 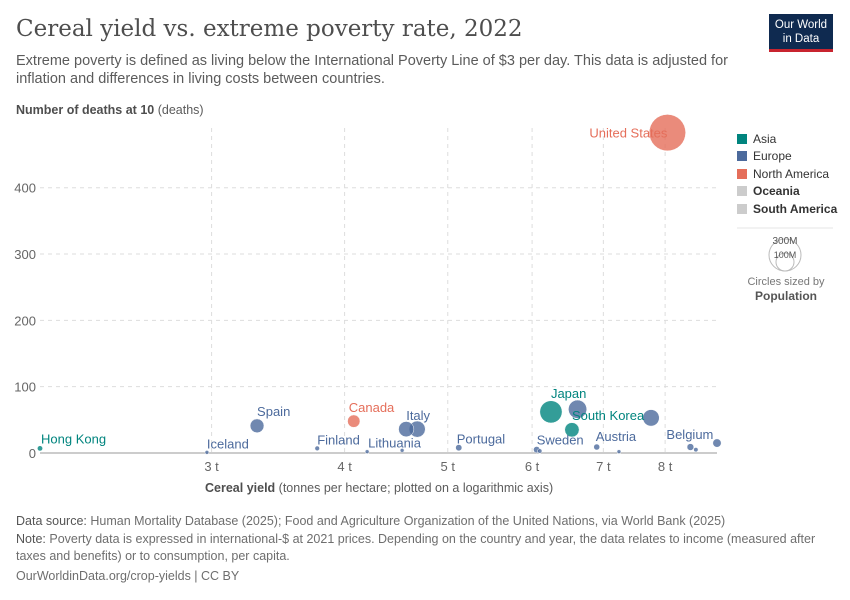 I want to click on x-tick-label: 4 t, so click(x=344, y=466).